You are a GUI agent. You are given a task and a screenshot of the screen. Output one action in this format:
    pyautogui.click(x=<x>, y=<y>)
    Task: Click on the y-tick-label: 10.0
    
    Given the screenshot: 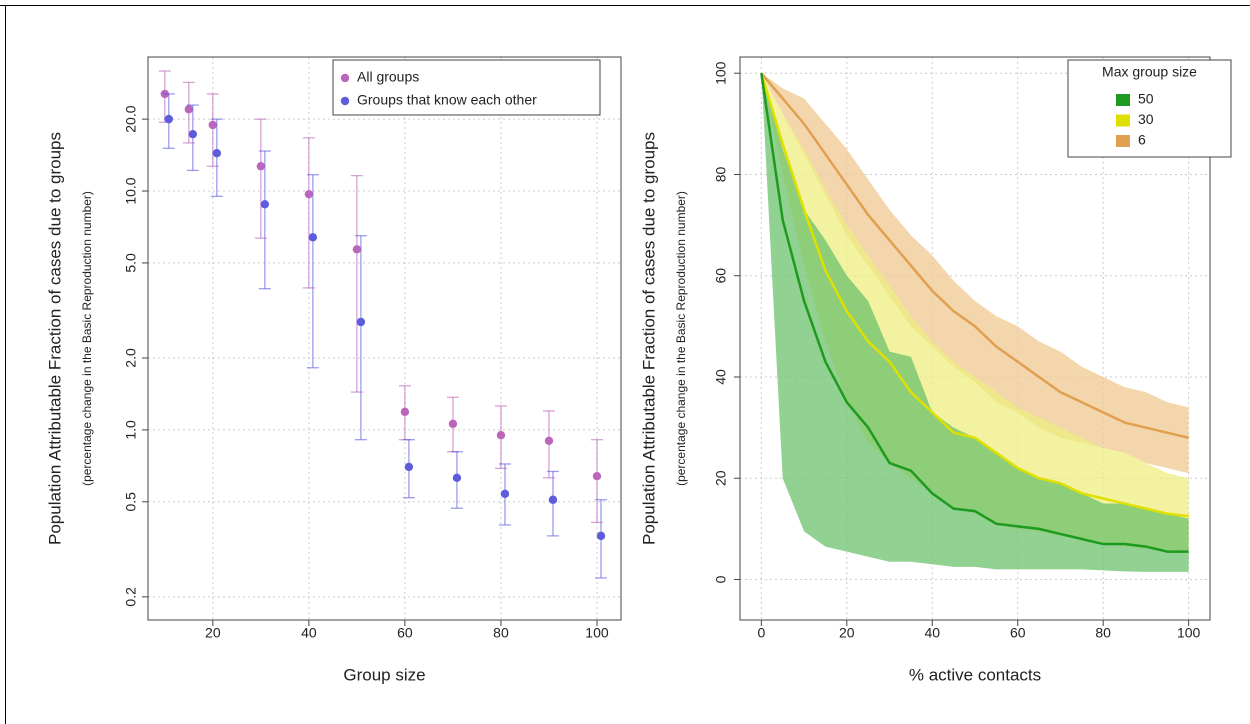 What is the action you would take?
    pyautogui.click(x=131, y=190)
    